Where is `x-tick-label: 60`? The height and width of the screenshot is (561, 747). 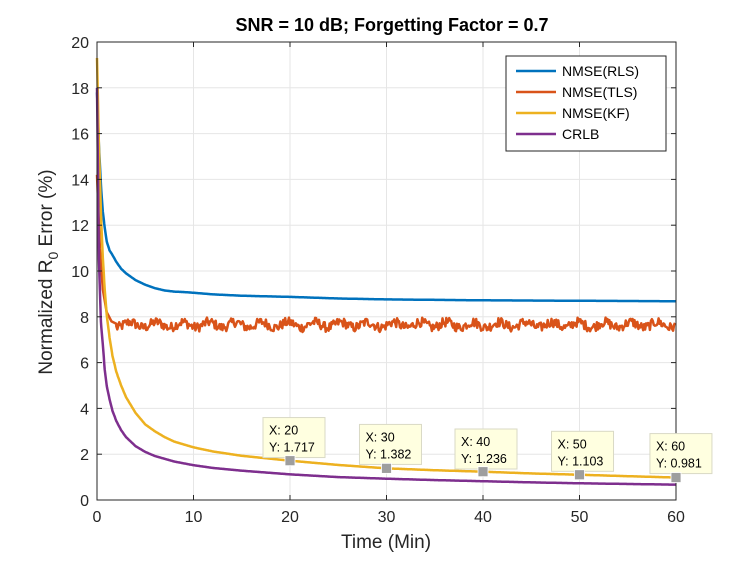 x-tick-label: 60 is located at coordinates (676, 517).